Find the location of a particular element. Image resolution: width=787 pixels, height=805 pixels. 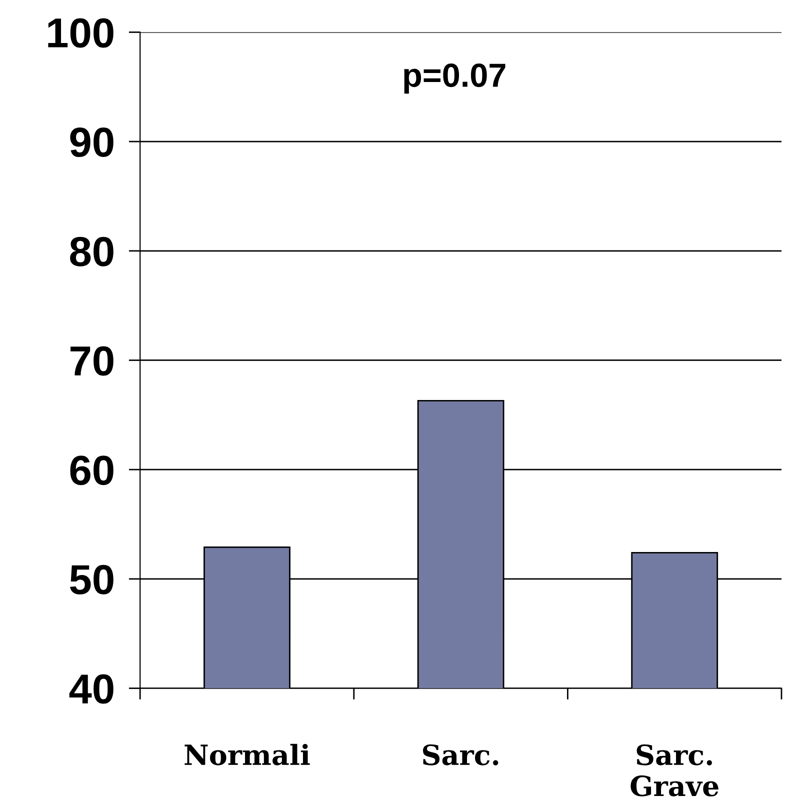

y-tick-label: 40 is located at coordinates (91, 689).